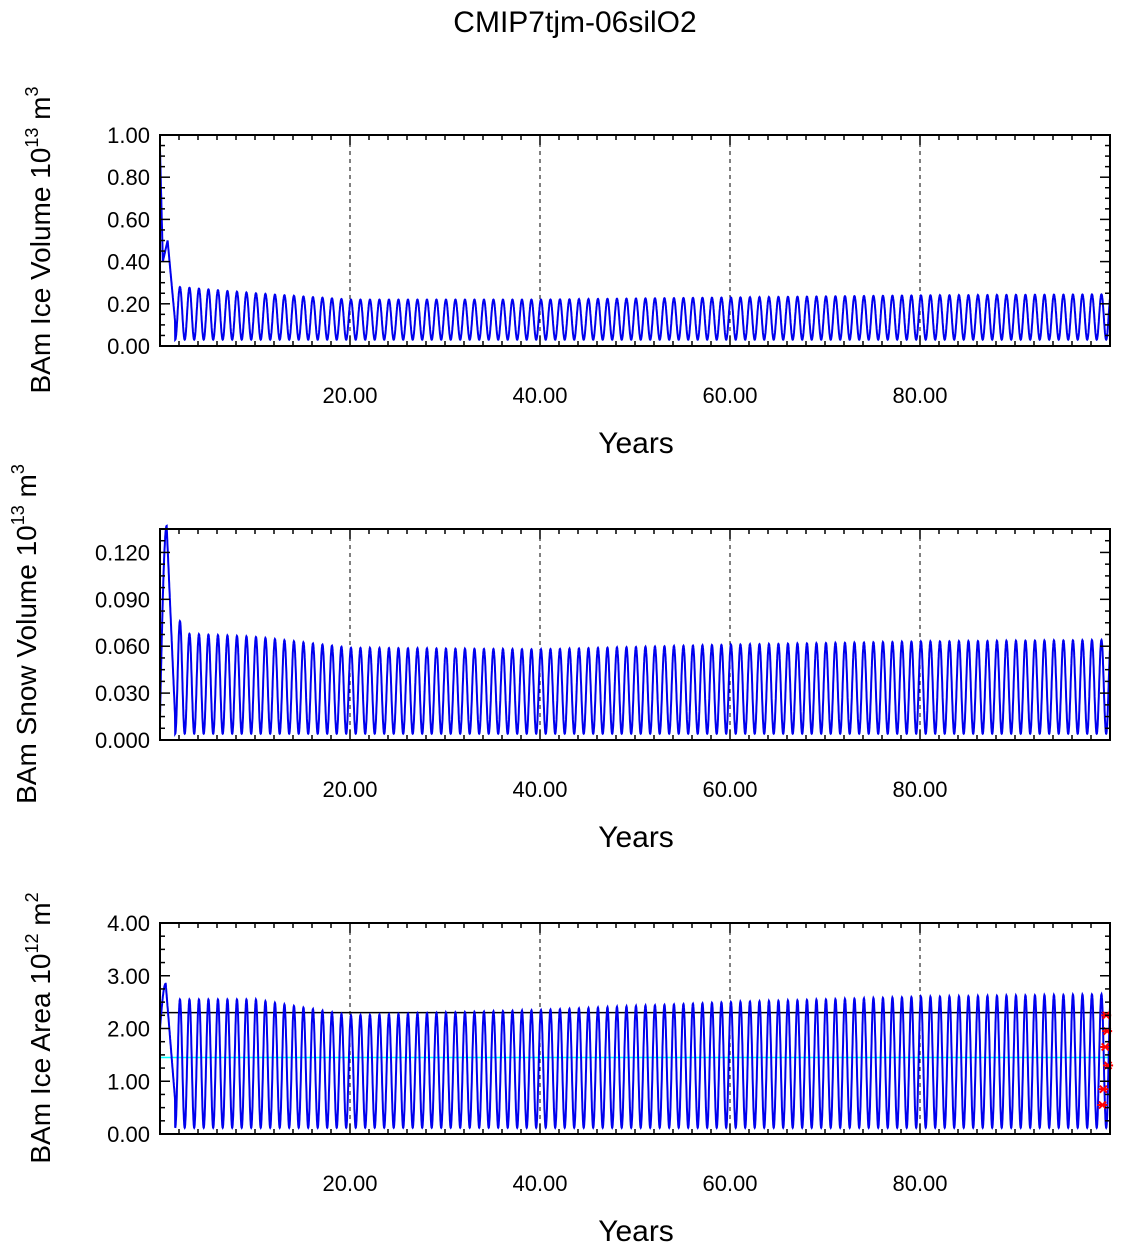 The image size is (1136, 1246). I want to click on y-tick-label: 0.80, so click(128, 177).